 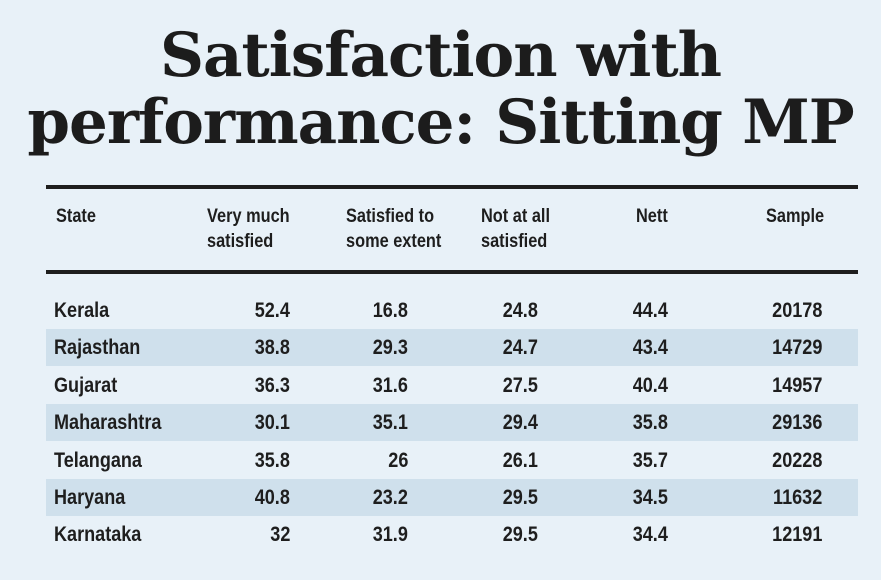 What do you see at coordinates (390, 385) in the screenshot?
I see `cell-satisfied-to-some-extent: 31.6` at bounding box center [390, 385].